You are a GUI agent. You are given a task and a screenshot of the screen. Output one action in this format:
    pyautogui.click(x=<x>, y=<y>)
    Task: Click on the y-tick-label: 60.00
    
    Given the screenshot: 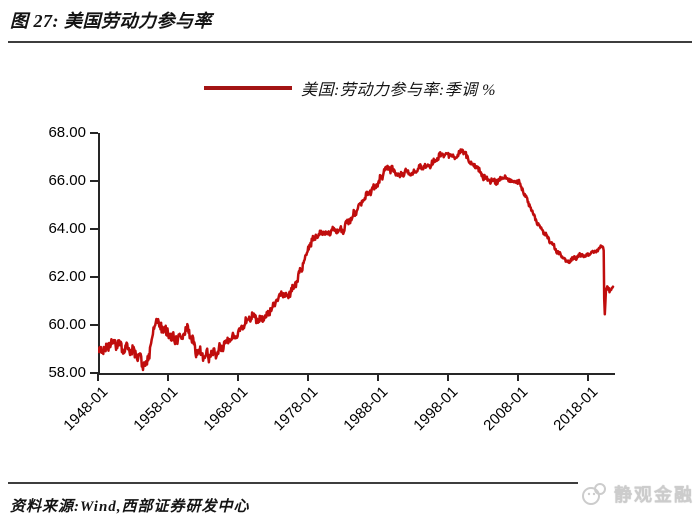 What is the action you would take?
    pyautogui.click(x=67, y=324)
    